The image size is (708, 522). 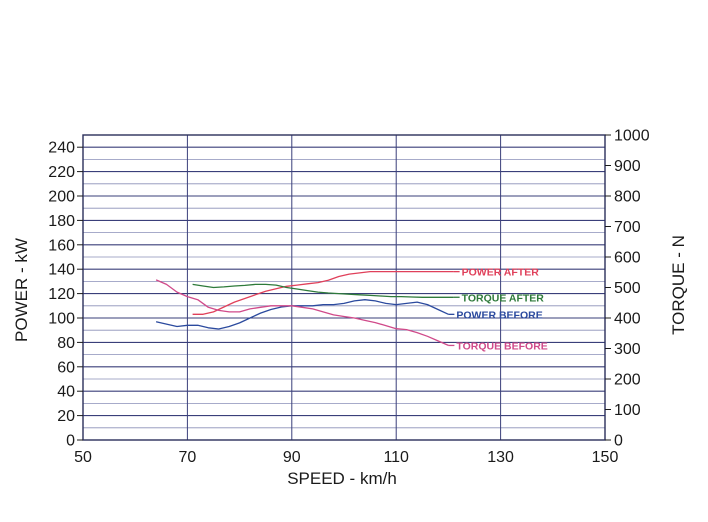 What do you see at coordinates (678, 285) in the screenshot?
I see `y2-axis-title: TORQUE - N` at bounding box center [678, 285].